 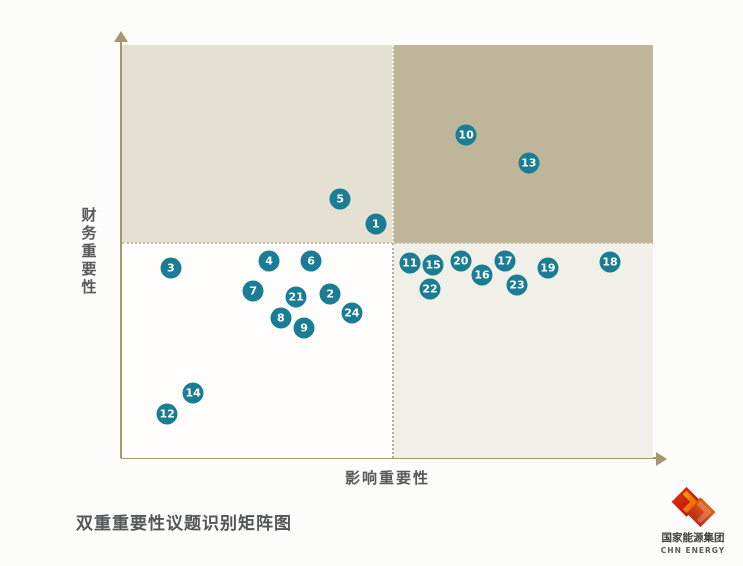 I want to click on quadrant-top-left, so click(x=257, y=144).